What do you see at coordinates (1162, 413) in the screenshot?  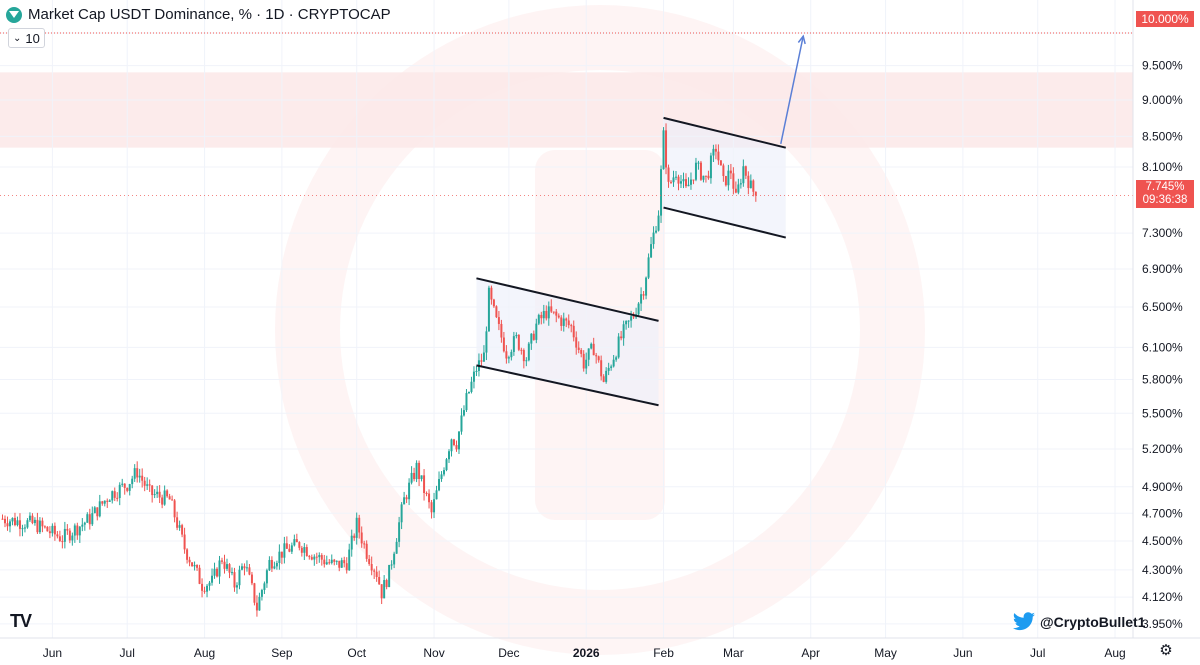 I see `y-tick-label: 5.500%` at bounding box center [1162, 413].